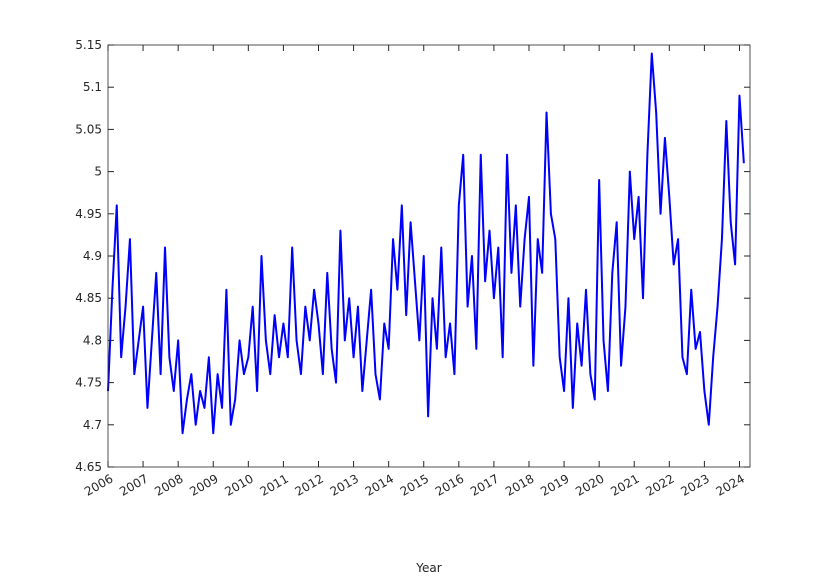 This screenshot has height=587, width=830. What do you see at coordinates (92, 256) in the screenshot?
I see `y-tick-label: 4.9` at bounding box center [92, 256].